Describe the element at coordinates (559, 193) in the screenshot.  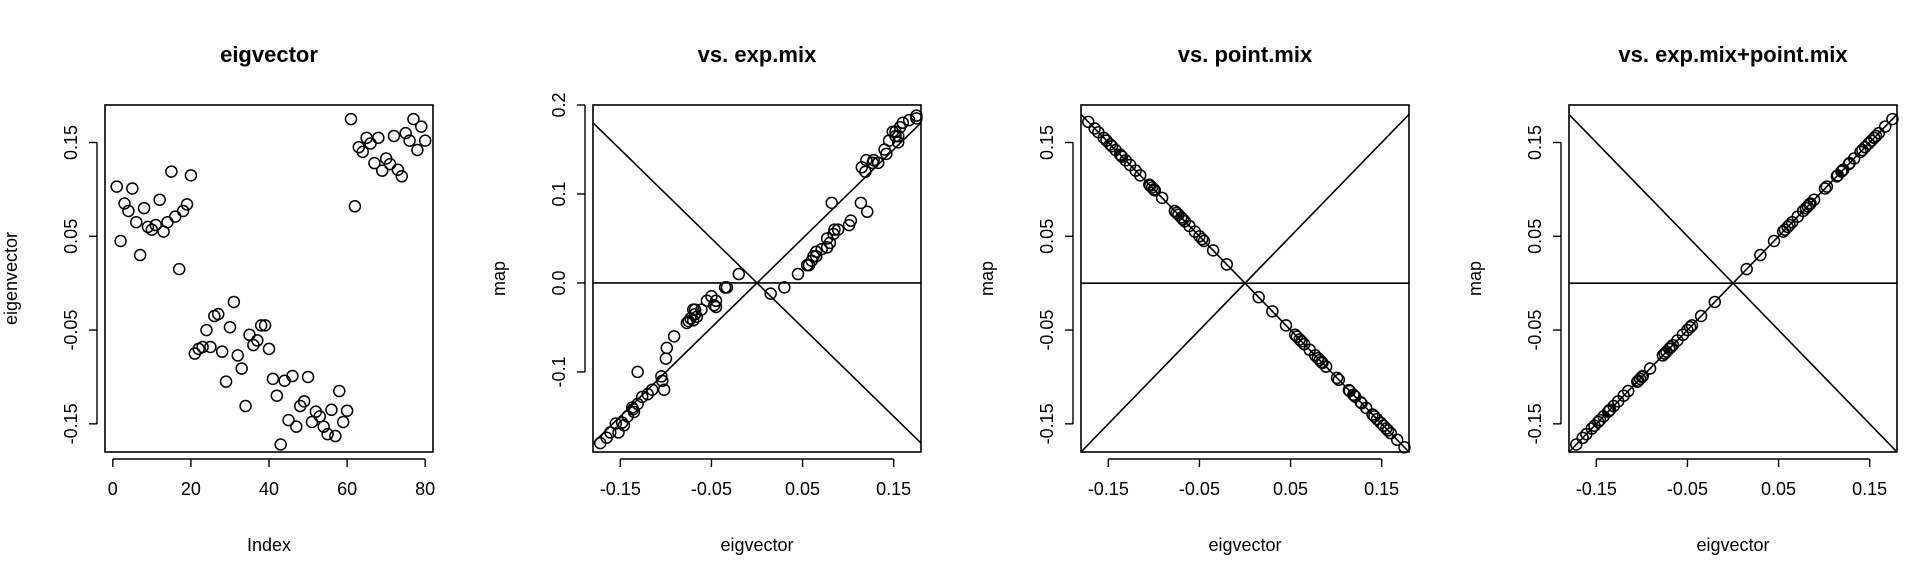
I see `y-tick-label: 0.1` at that location.